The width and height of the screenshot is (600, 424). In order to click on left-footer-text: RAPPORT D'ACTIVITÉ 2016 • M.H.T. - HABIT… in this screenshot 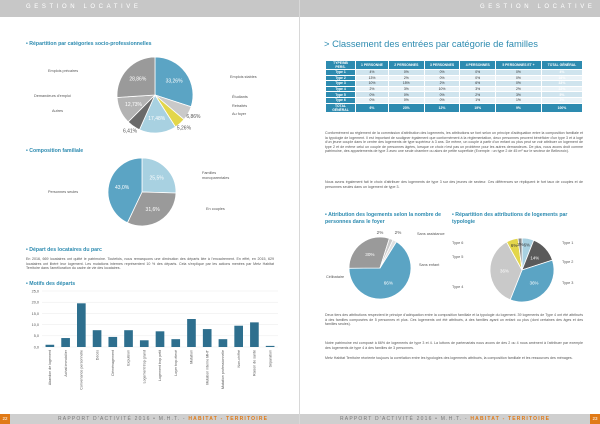, I will do `click(163, 419)`.